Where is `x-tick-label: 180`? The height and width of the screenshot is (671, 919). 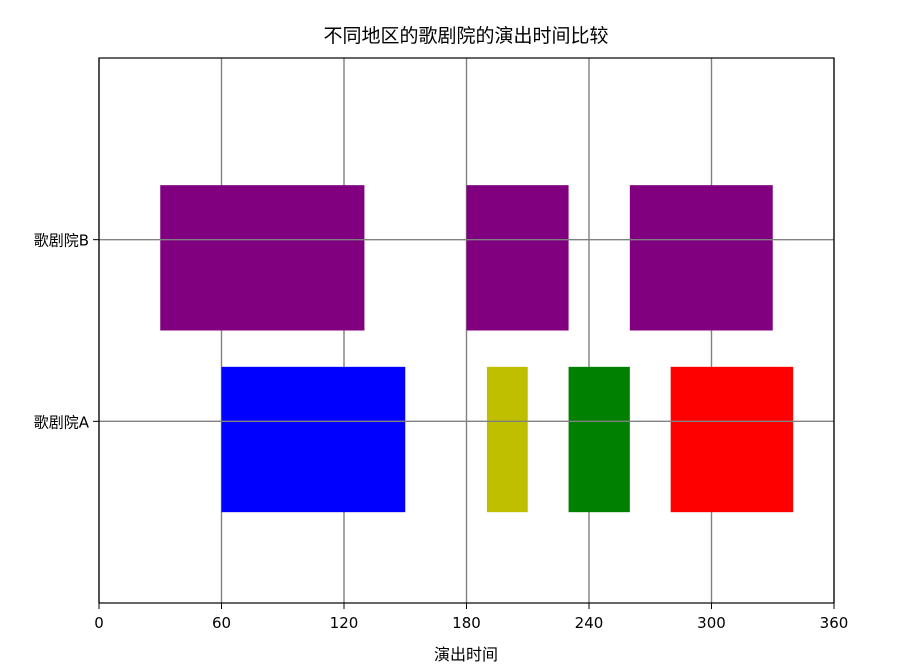
x-tick-label: 180 is located at coordinates (466, 623).